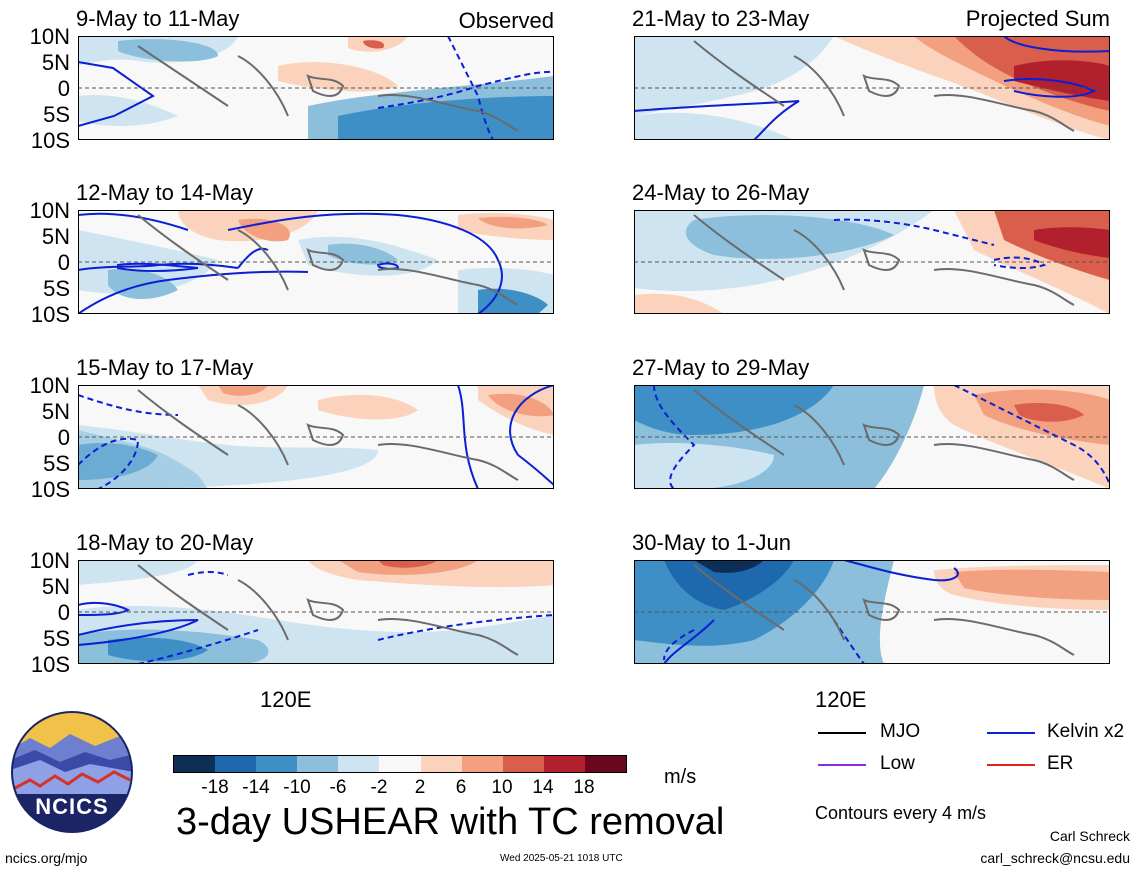 The height and width of the screenshot is (873, 1135). I want to click on legend-line-er, so click(1011, 765).